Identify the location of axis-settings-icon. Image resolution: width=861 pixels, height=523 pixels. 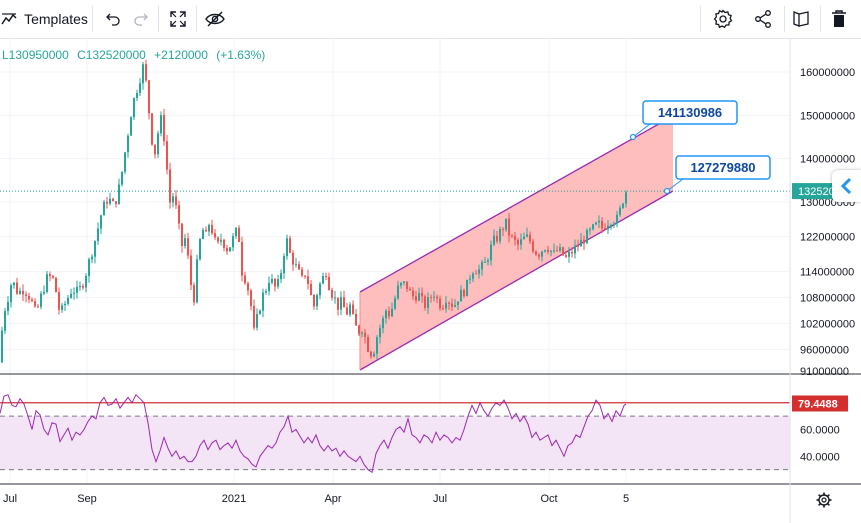
(824, 500).